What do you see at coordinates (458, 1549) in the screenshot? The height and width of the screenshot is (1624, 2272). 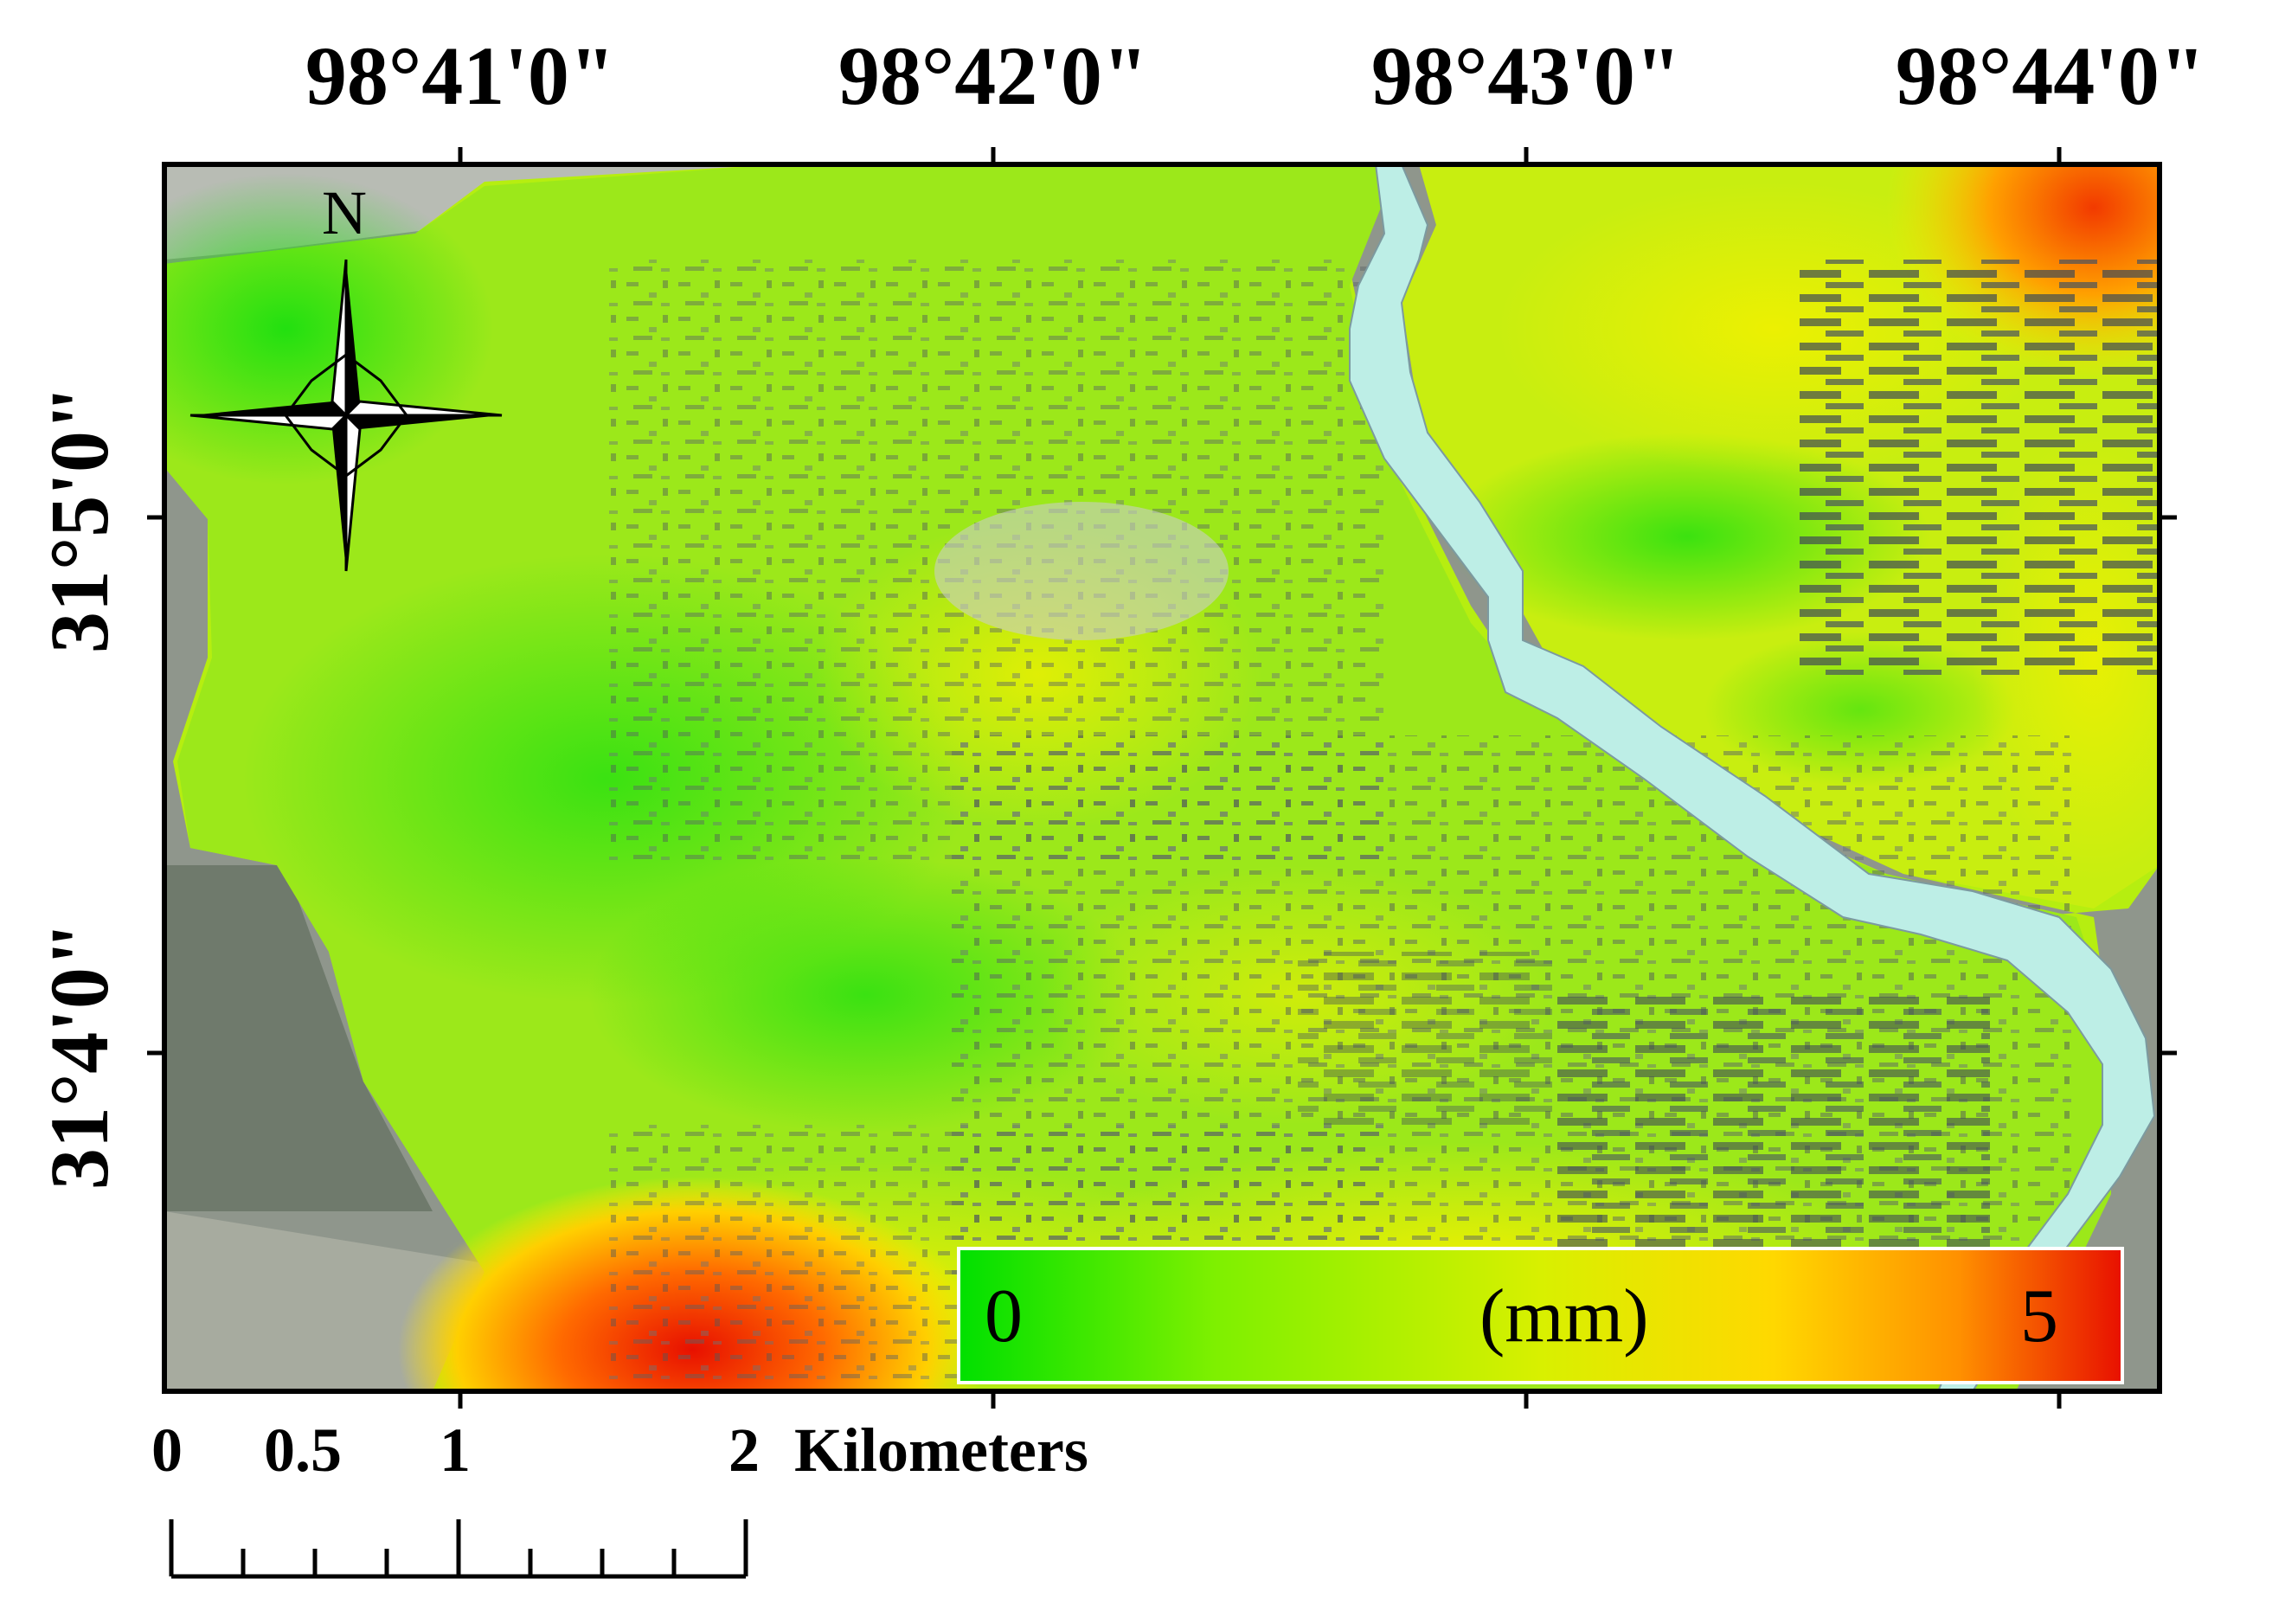 I see `scale-bar` at bounding box center [458, 1549].